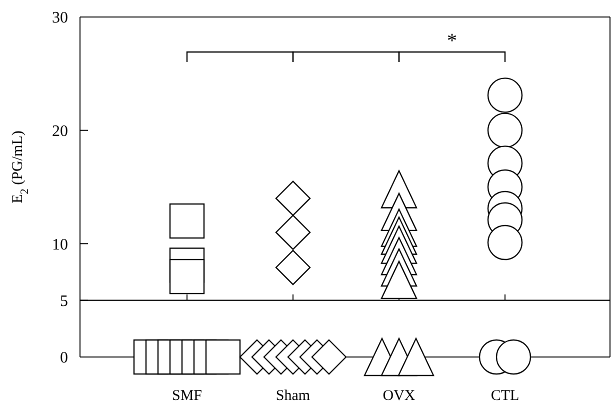 This screenshot has height=412, width=613. What do you see at coordinates (60, 131) in the screenshot?
I see `y-tick-label: 20` at bounding box center [60, 131].